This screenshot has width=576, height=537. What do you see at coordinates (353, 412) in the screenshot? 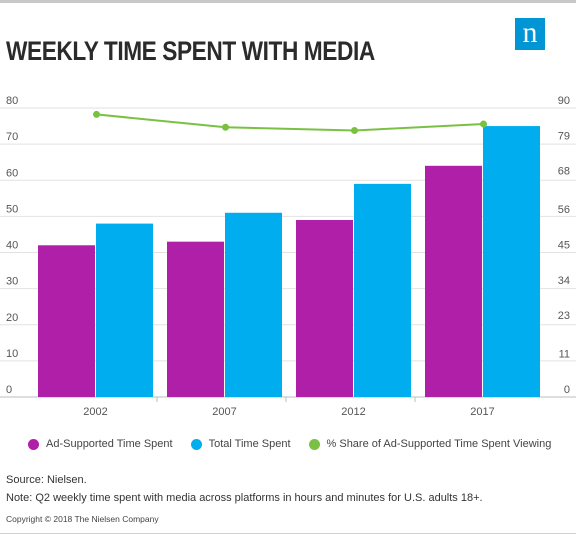
I see `x-tick-label: 2012` at bounding box center [353, 412].